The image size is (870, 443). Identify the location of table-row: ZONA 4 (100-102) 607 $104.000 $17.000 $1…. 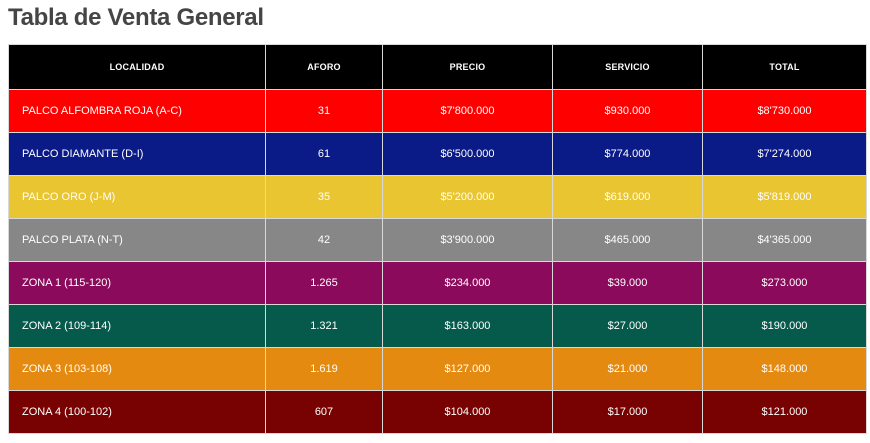
(437, 412).